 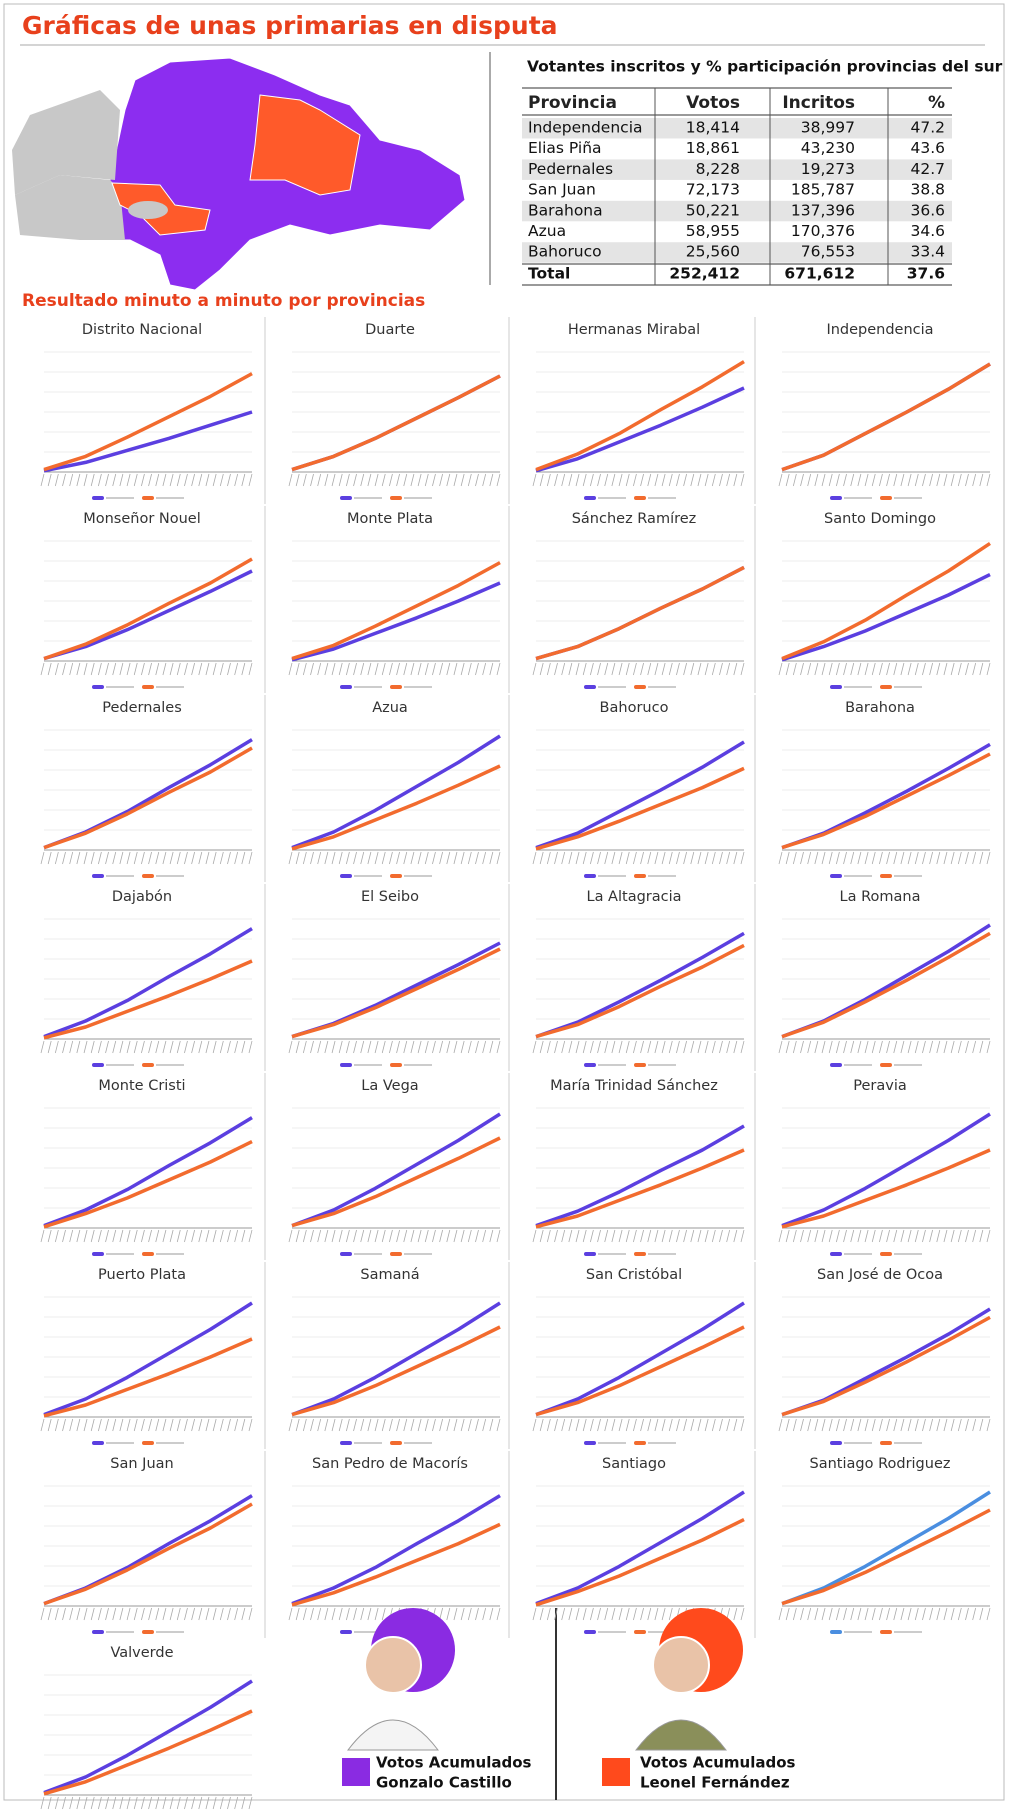 I want to click on map, so click(x=239, y=174).